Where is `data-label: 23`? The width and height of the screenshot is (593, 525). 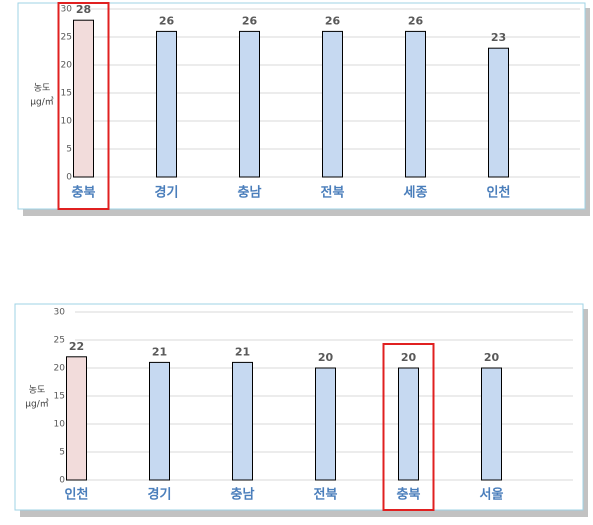
data-label: 23 is located at coordinates (498, 37).